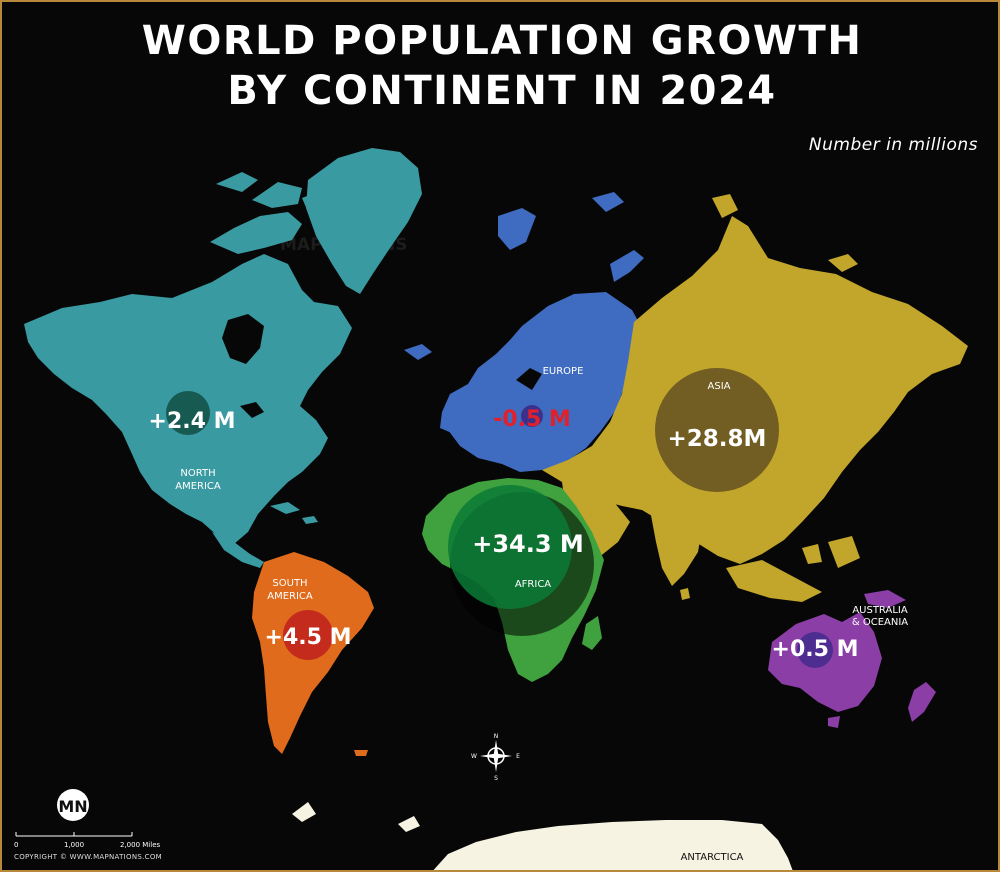 This screenshot has width=1000, height=872. What do you see at coordinates (361, 753) in the screenshot?
I see `falklands-landmass` at bounding box center [361, 753].